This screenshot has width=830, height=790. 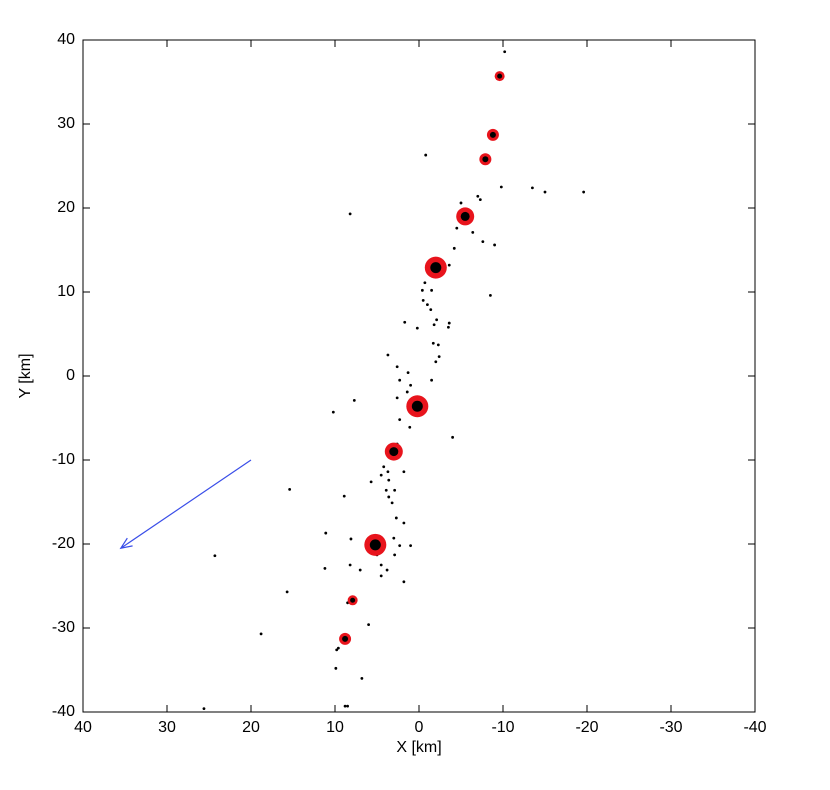 I want to click on y-tick-label: 40, so click(x=66, y=39).